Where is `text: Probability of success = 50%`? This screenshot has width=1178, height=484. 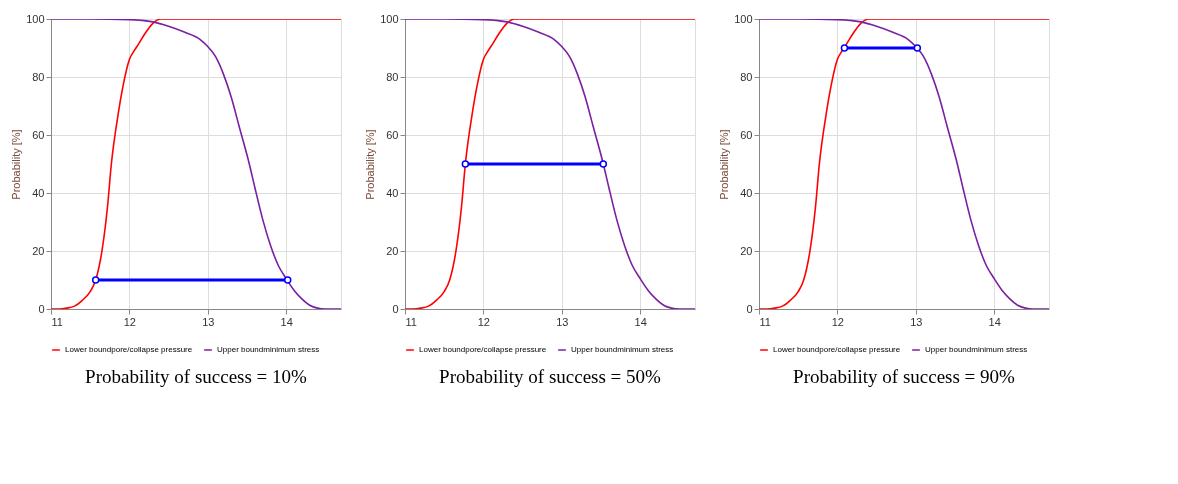 text: Probability of success = 50% is located at coordinates (550, 376).